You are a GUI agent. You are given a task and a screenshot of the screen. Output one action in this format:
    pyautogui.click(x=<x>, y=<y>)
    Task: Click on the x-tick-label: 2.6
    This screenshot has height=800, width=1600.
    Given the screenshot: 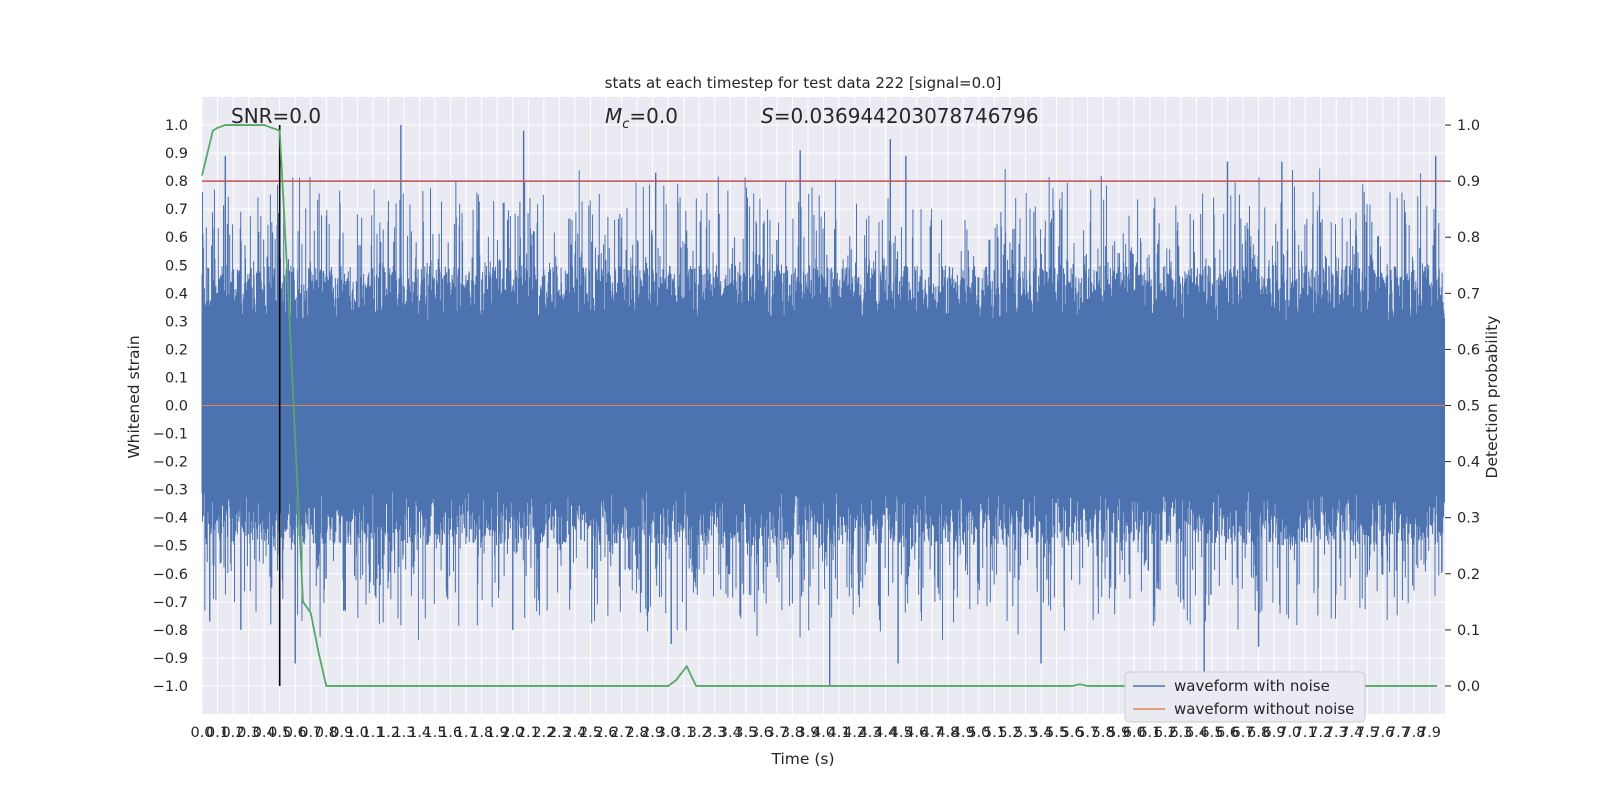 What is the action you would take?
    pyautogui.click(x=605, y=733)
    